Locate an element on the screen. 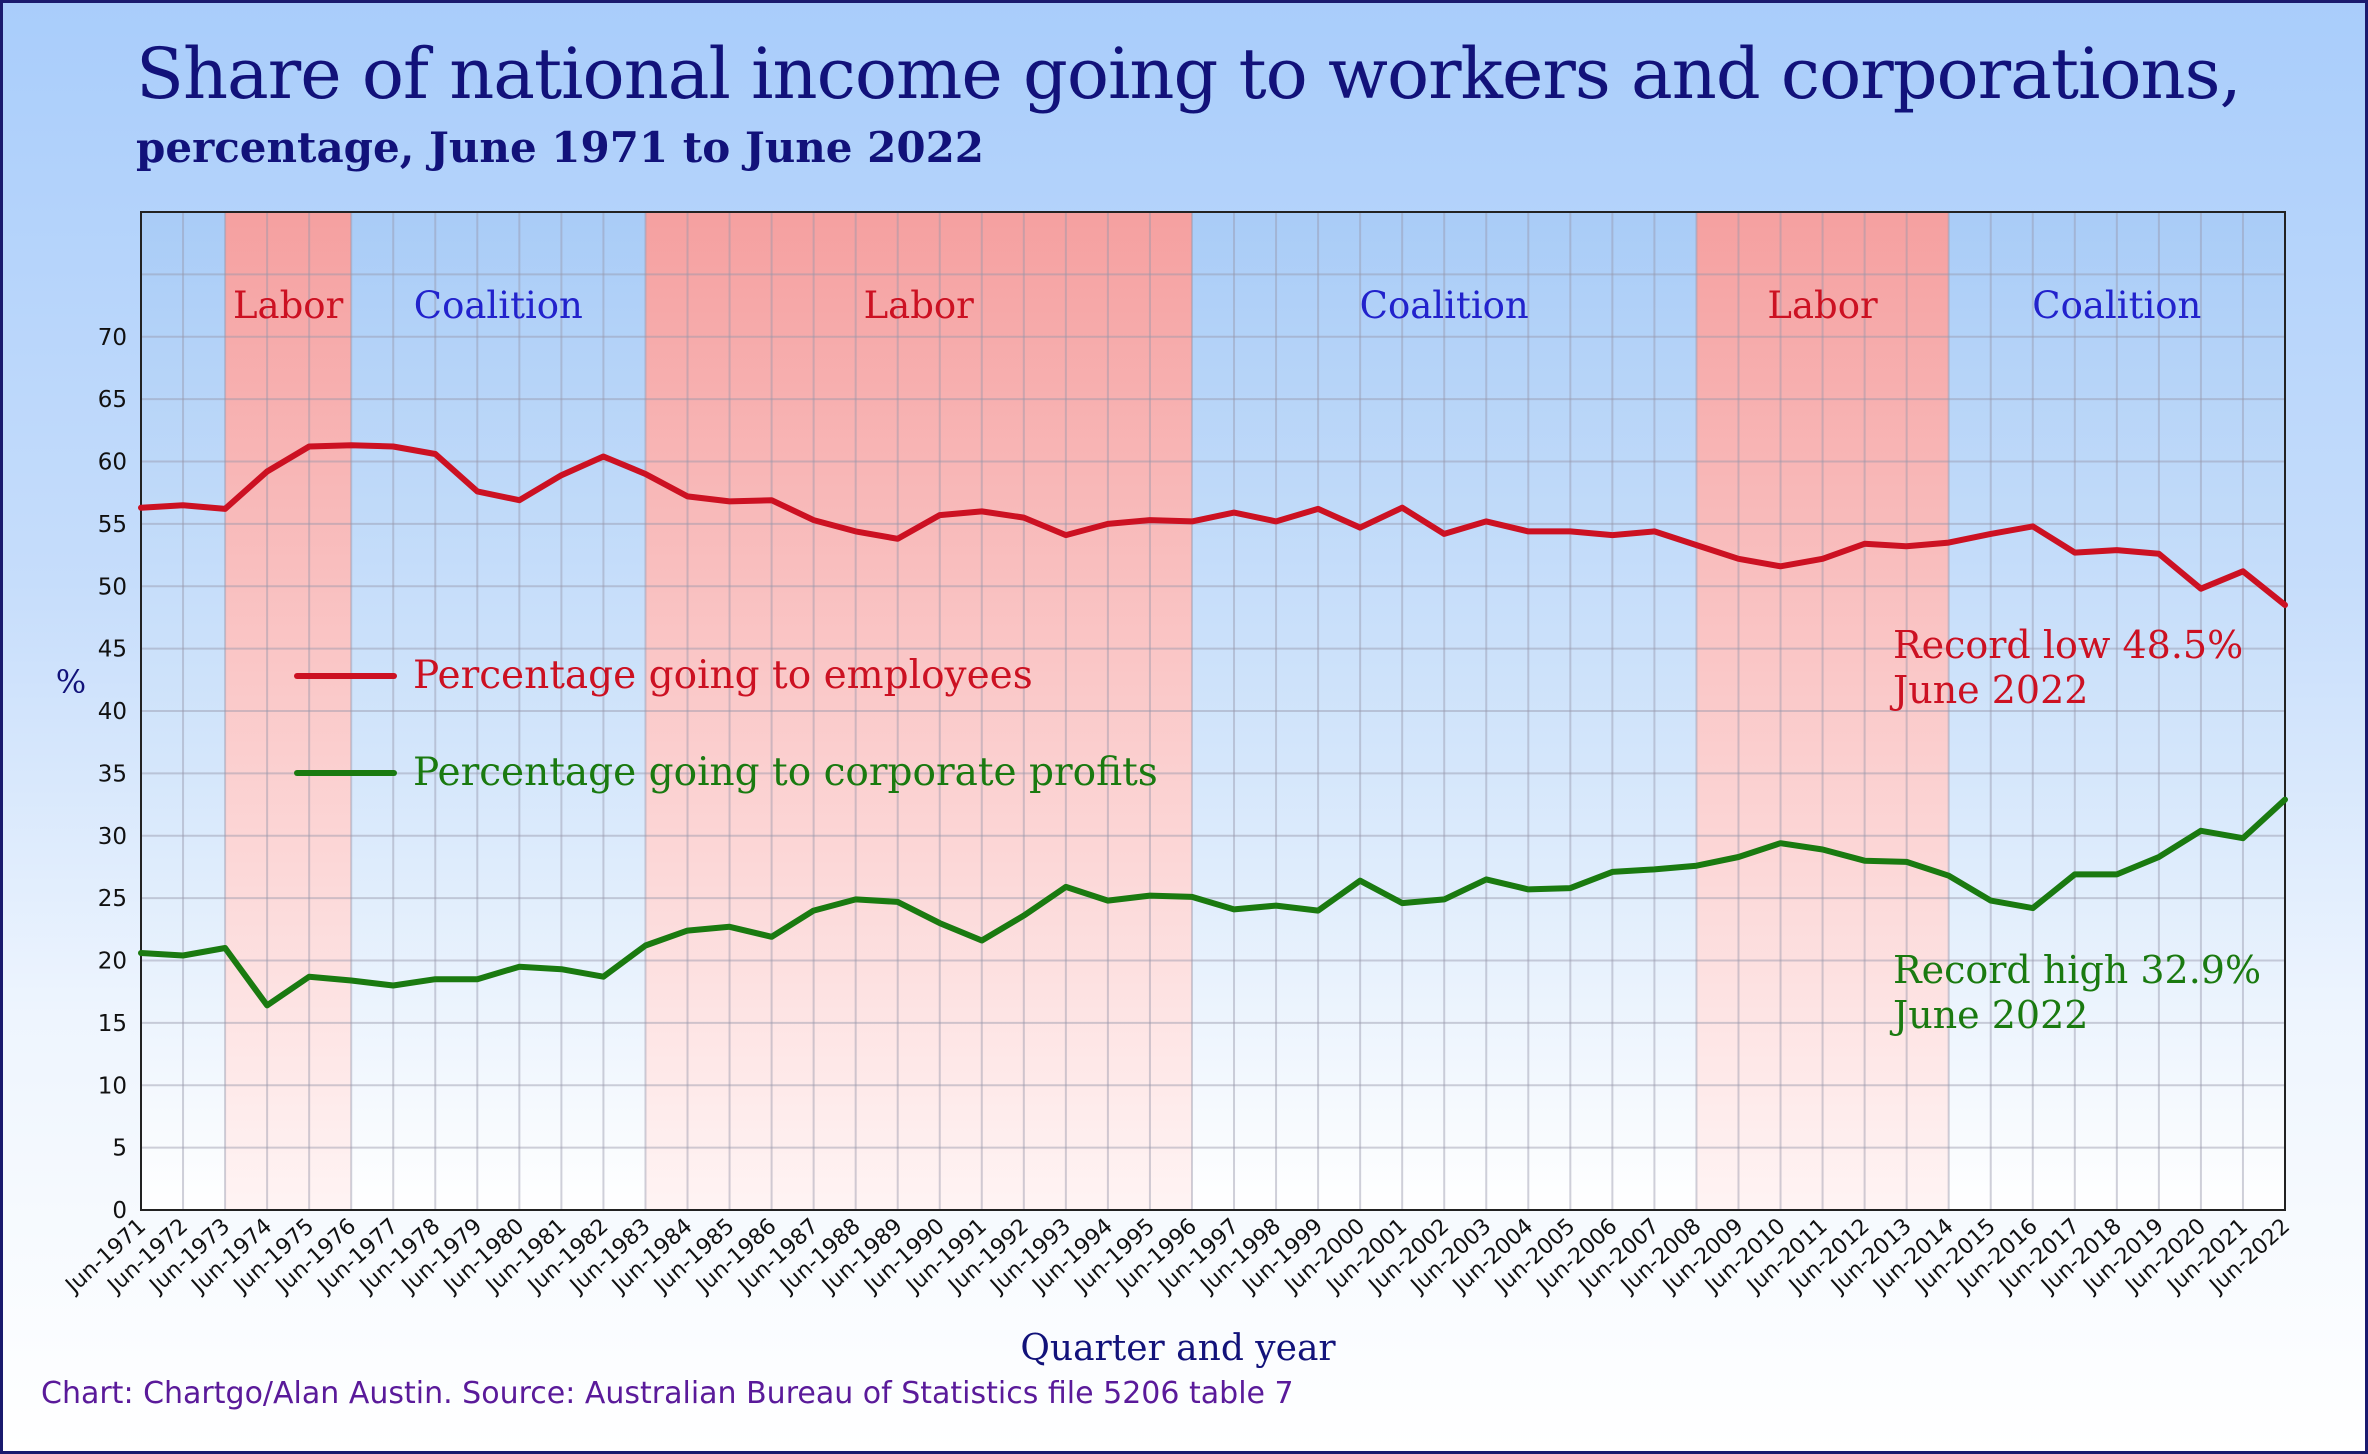 This screenshot has height=1454, width=2368. legend-label: Percentage going to corporate profits is located at coordinates (785, 772).